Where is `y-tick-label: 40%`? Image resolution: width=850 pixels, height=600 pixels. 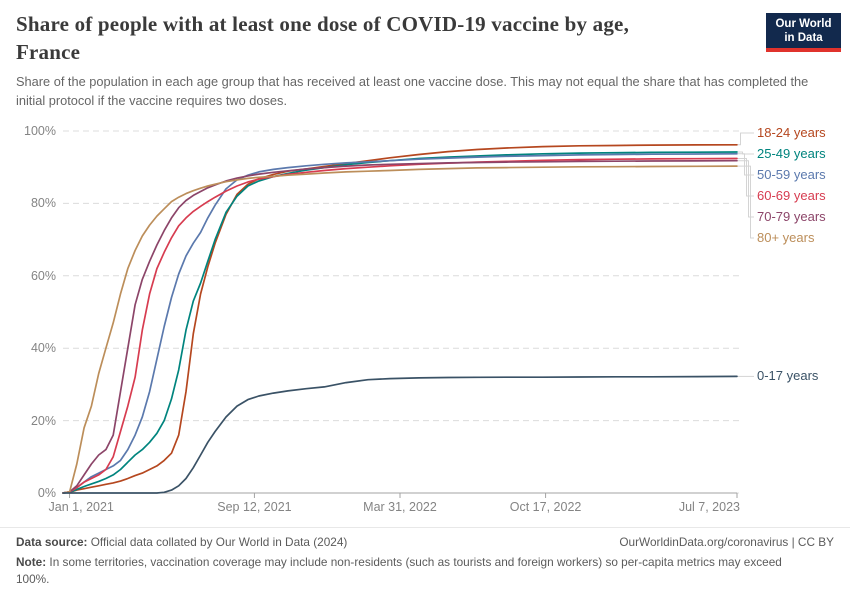 y-tick-label: 40% is located at coordinates (43, 348).